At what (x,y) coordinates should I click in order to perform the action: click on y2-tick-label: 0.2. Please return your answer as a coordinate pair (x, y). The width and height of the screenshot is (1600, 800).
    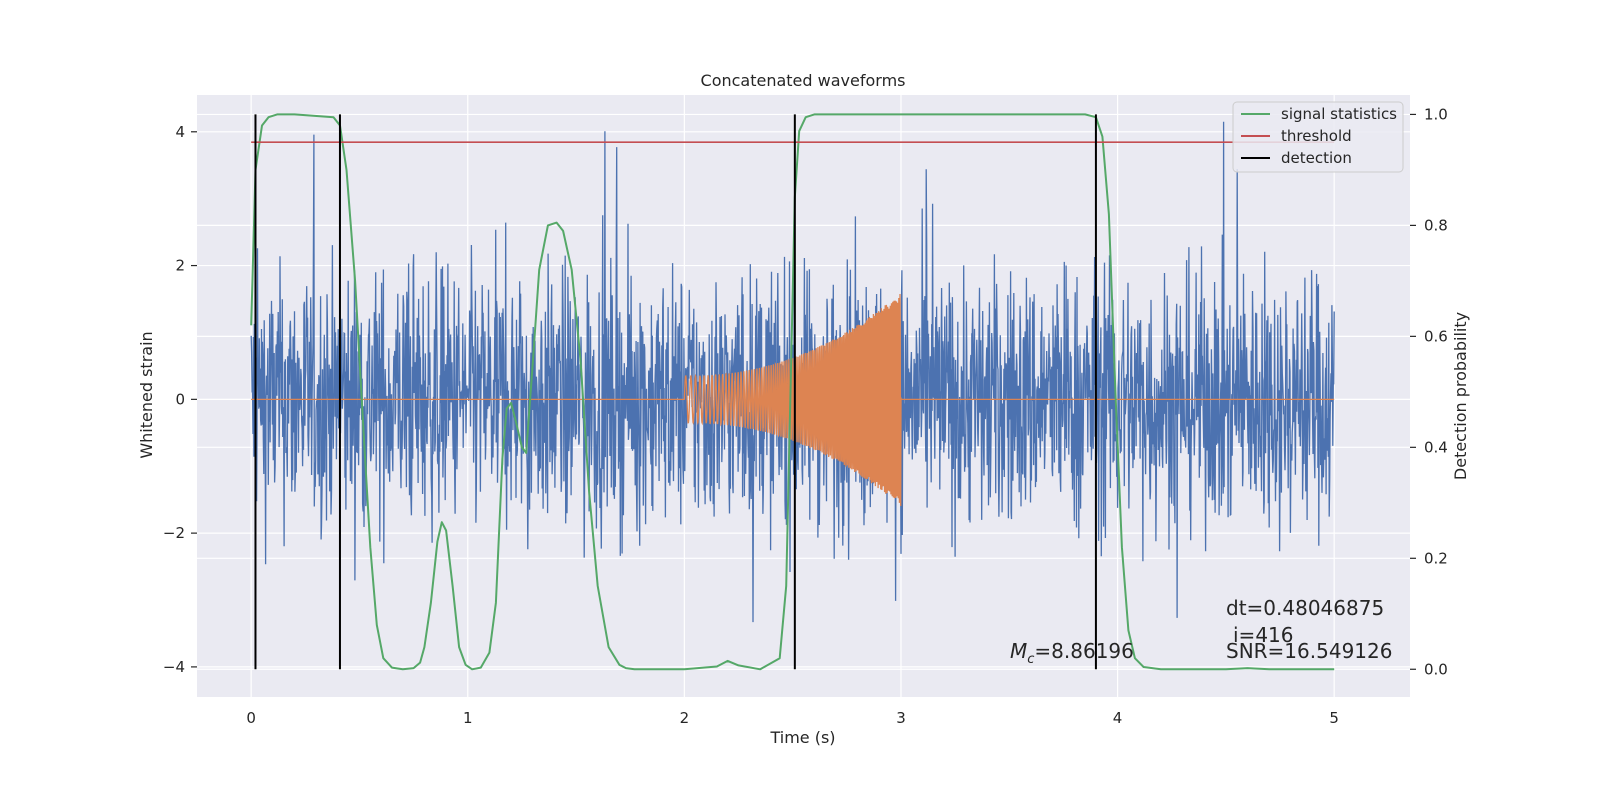
    Looking at the image, I should click on (1436, 558).